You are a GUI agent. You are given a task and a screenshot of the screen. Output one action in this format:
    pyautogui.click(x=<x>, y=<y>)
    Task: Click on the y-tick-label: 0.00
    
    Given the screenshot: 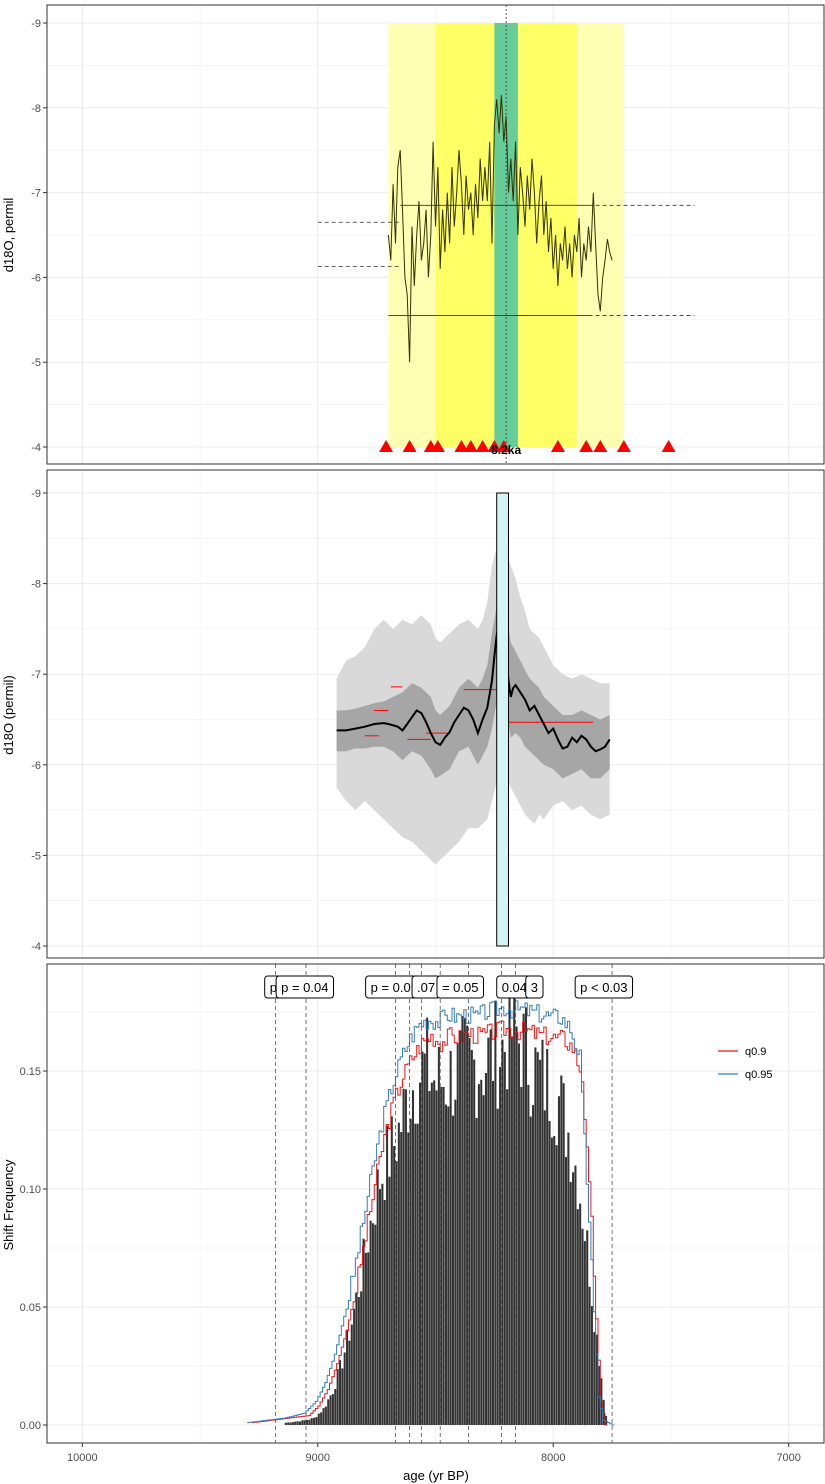 What is the action you would take?
    pyautogui.click(x=30, y=1426)
    